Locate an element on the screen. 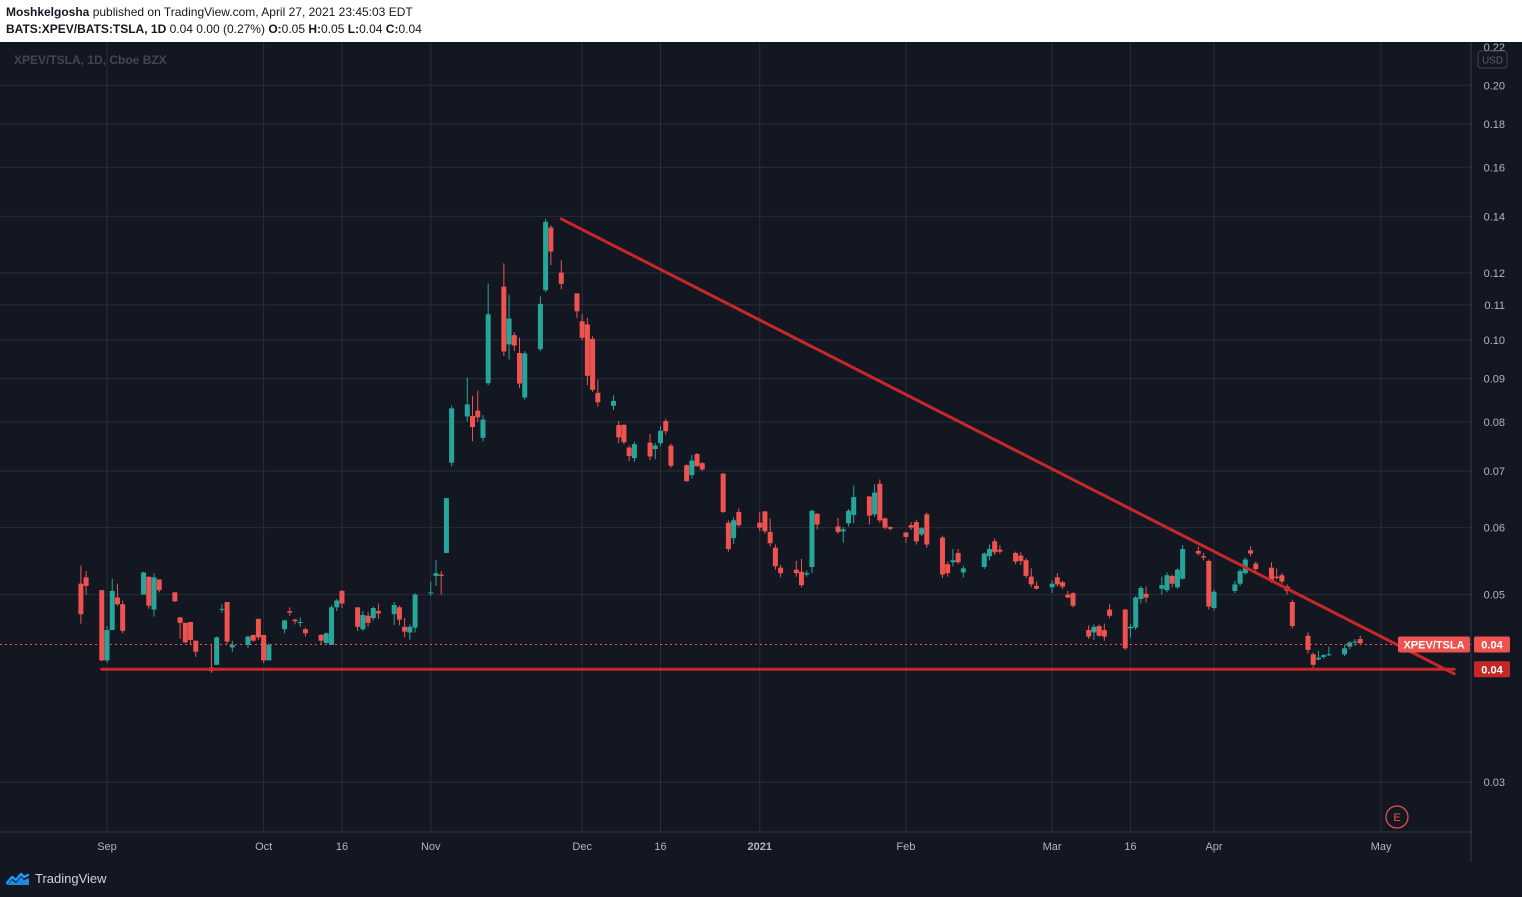 This screenshot has width=1522, height=897. price-scale-bg is located at coordinates (1496, 452).